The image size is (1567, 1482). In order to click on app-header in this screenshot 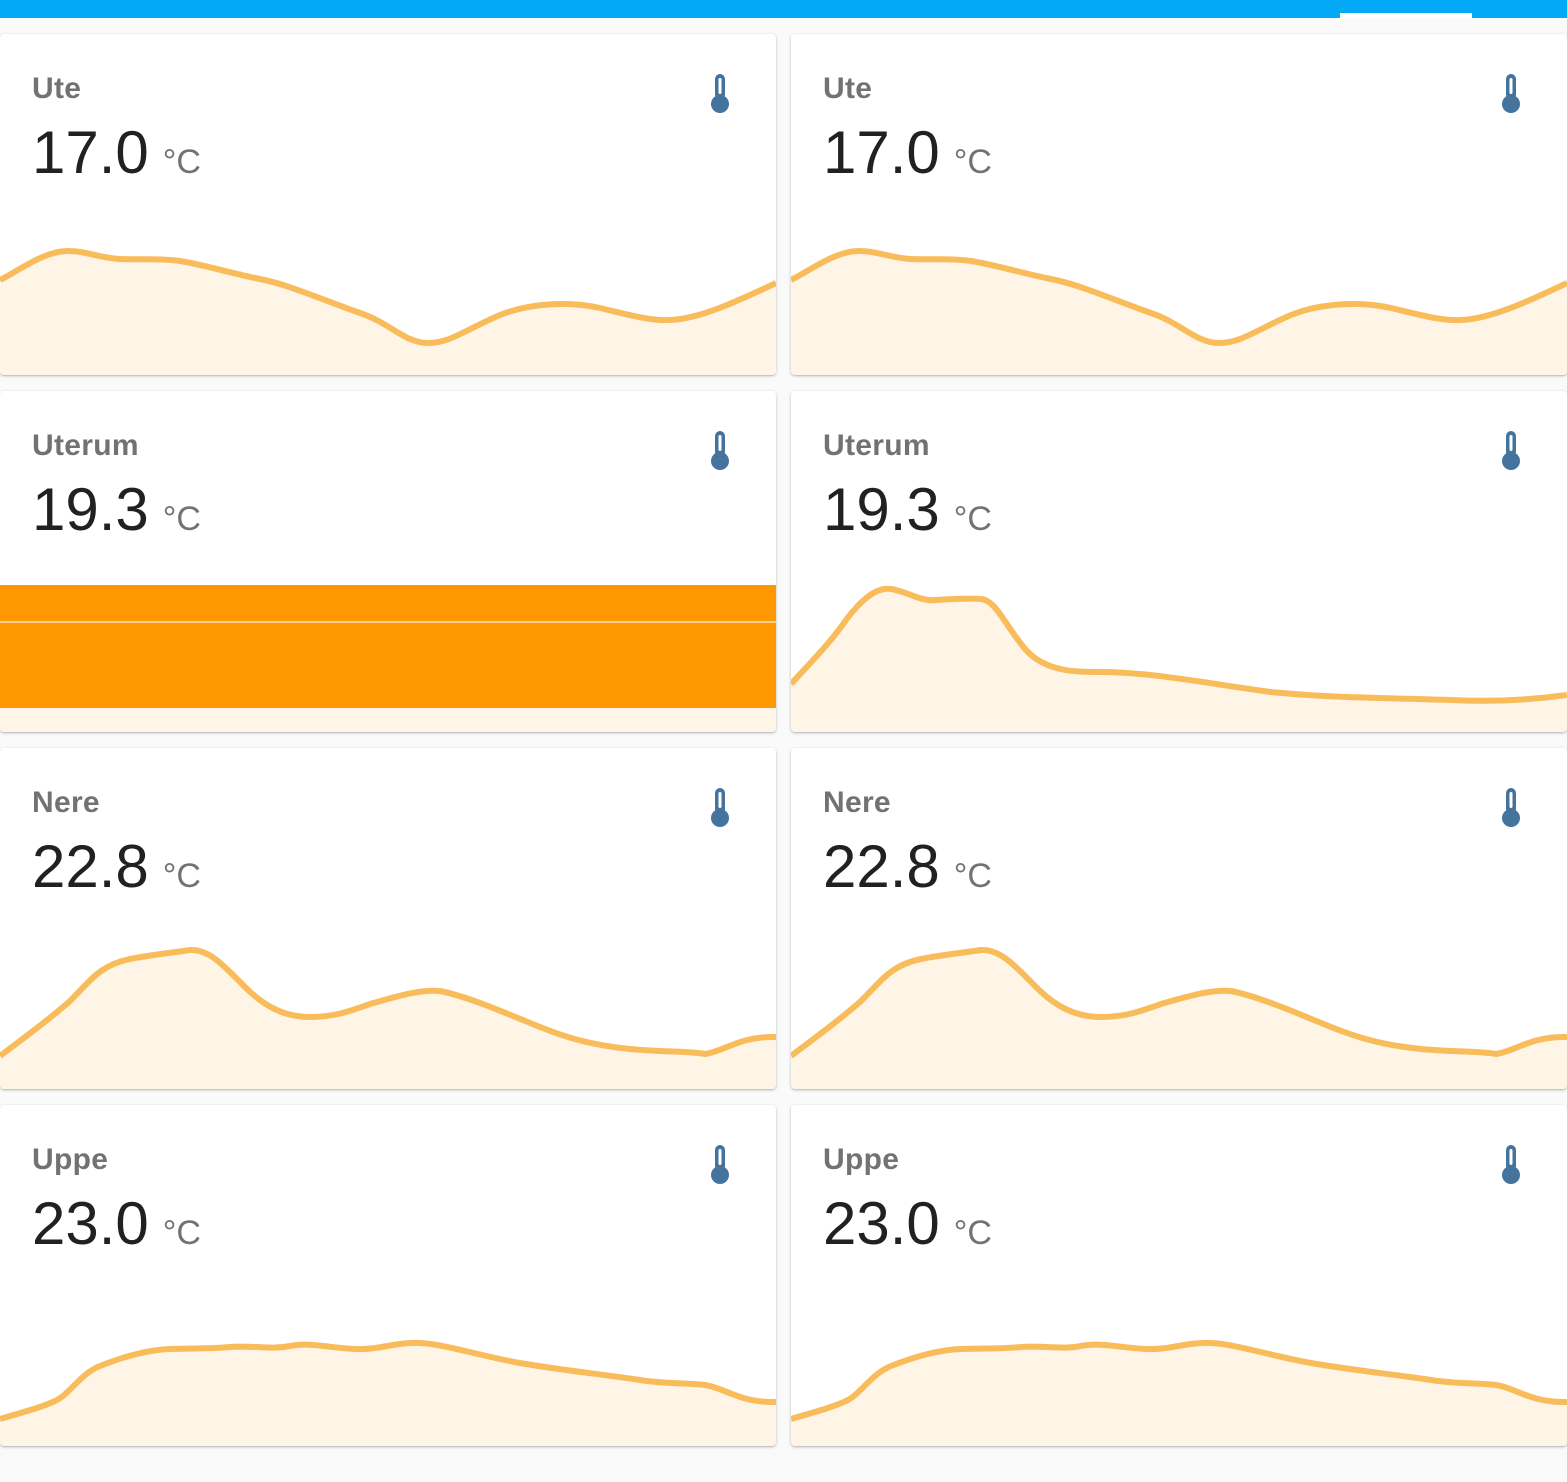, I will do `click(783, 9)`.